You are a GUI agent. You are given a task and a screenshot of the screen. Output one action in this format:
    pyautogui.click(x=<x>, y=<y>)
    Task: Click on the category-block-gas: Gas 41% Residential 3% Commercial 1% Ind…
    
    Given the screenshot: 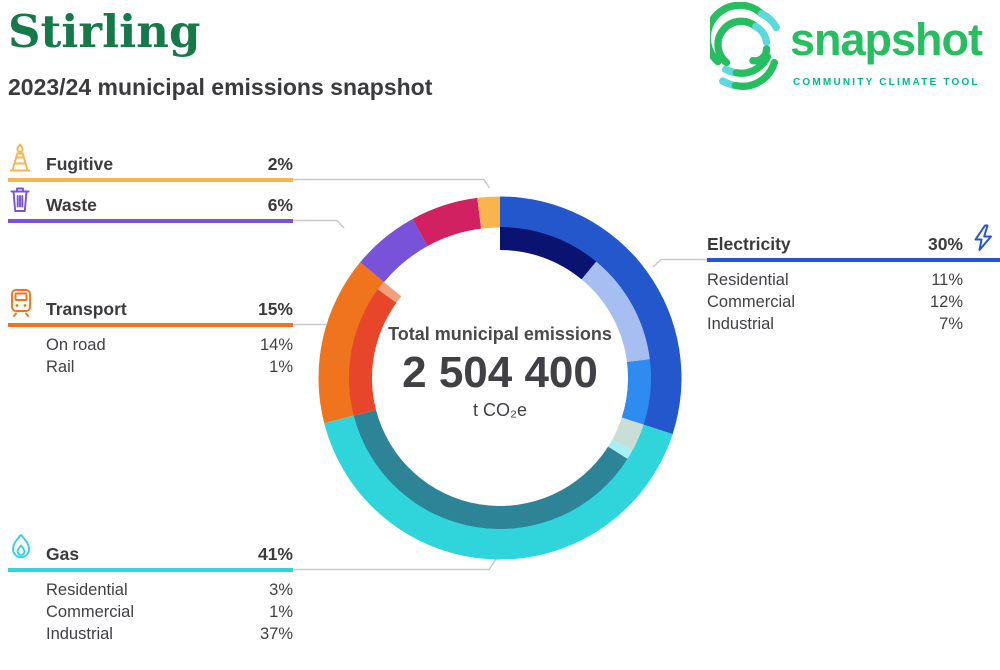 What is the action you would take?
    pyautogui.click(x=150, y=589)
    